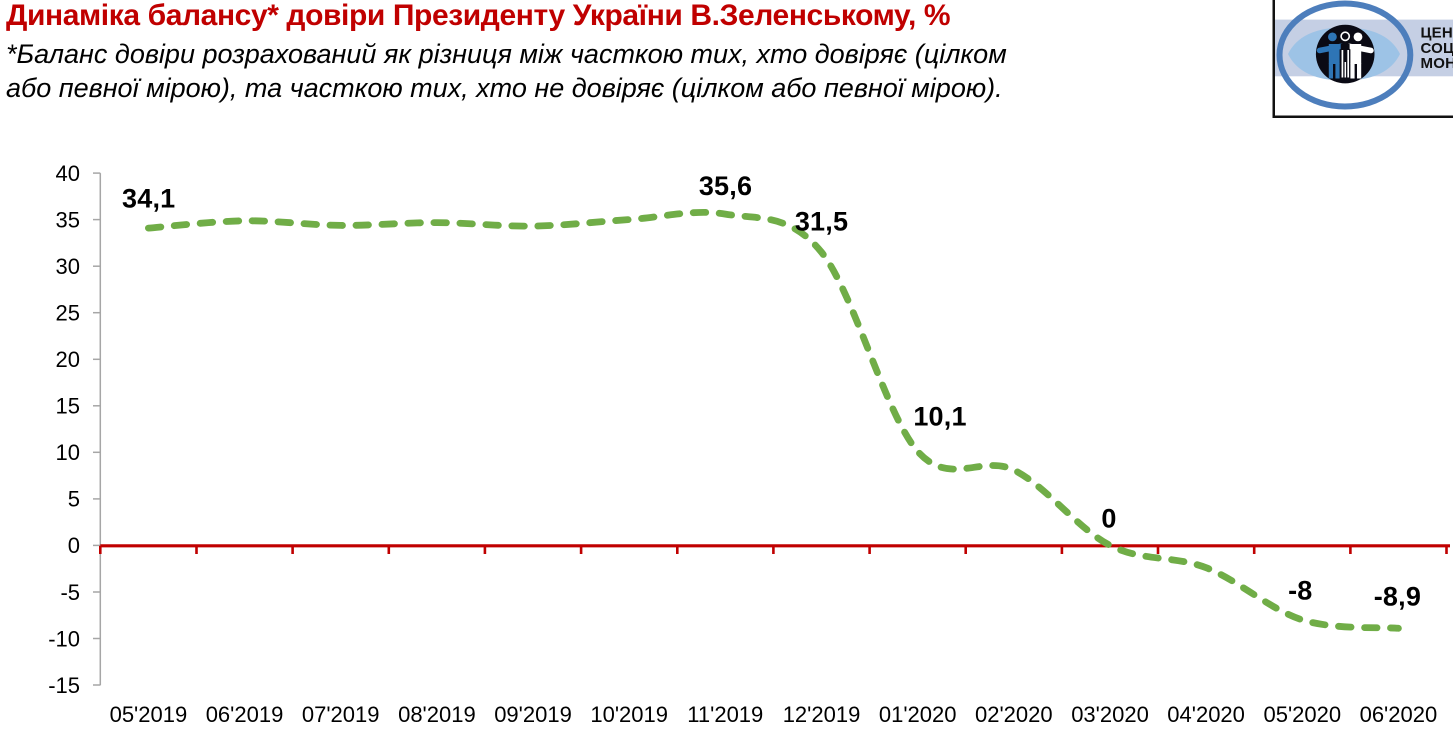 The height and width of the screenshot is (731, 1453). Describe the element at coordinates (68, 219) in the screenshot. I see `svg-text: 35` at that location.